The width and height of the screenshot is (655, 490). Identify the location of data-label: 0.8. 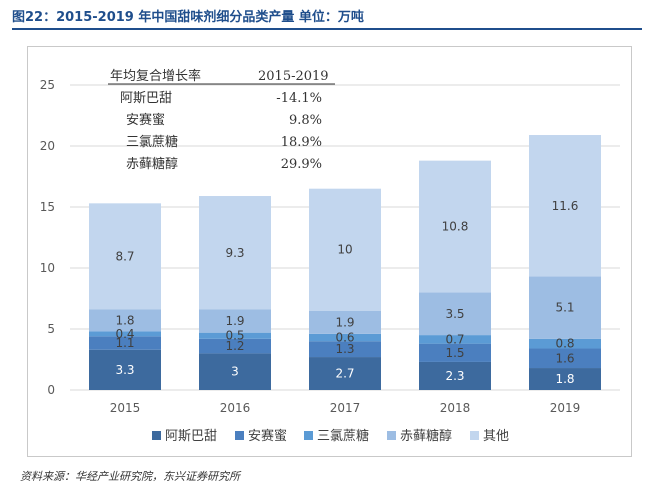
(564, 344).